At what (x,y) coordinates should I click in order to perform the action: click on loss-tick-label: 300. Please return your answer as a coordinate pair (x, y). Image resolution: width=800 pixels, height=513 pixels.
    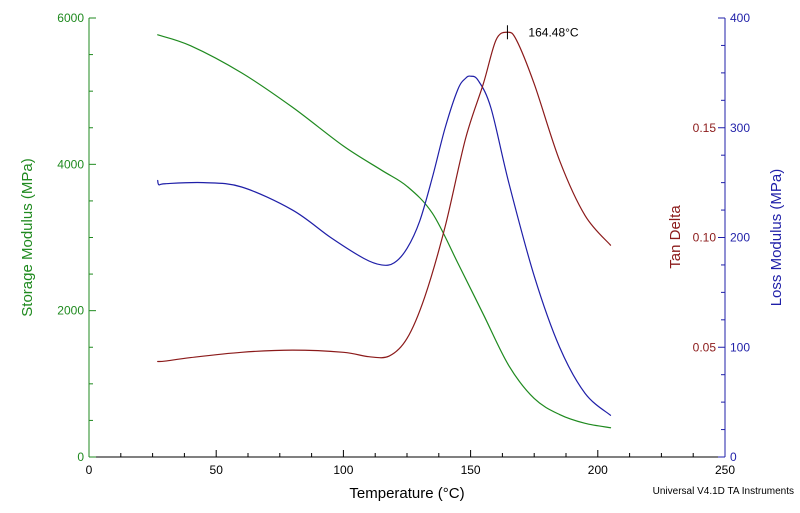
    Looking at the image, I should click on (740, 128).